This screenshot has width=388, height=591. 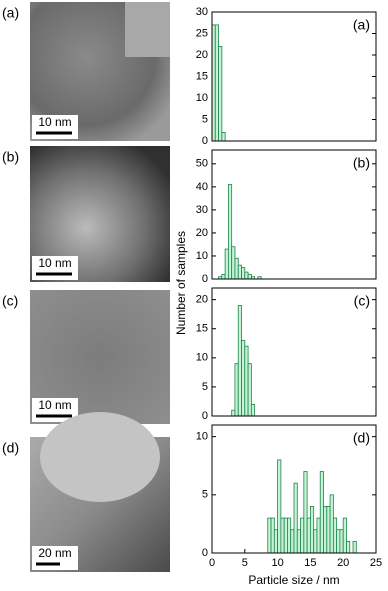 What do you see at coordinates (54, 553) in the screenshot?
I see `scale-label: 20 nm` at bounding box center [54, 553].